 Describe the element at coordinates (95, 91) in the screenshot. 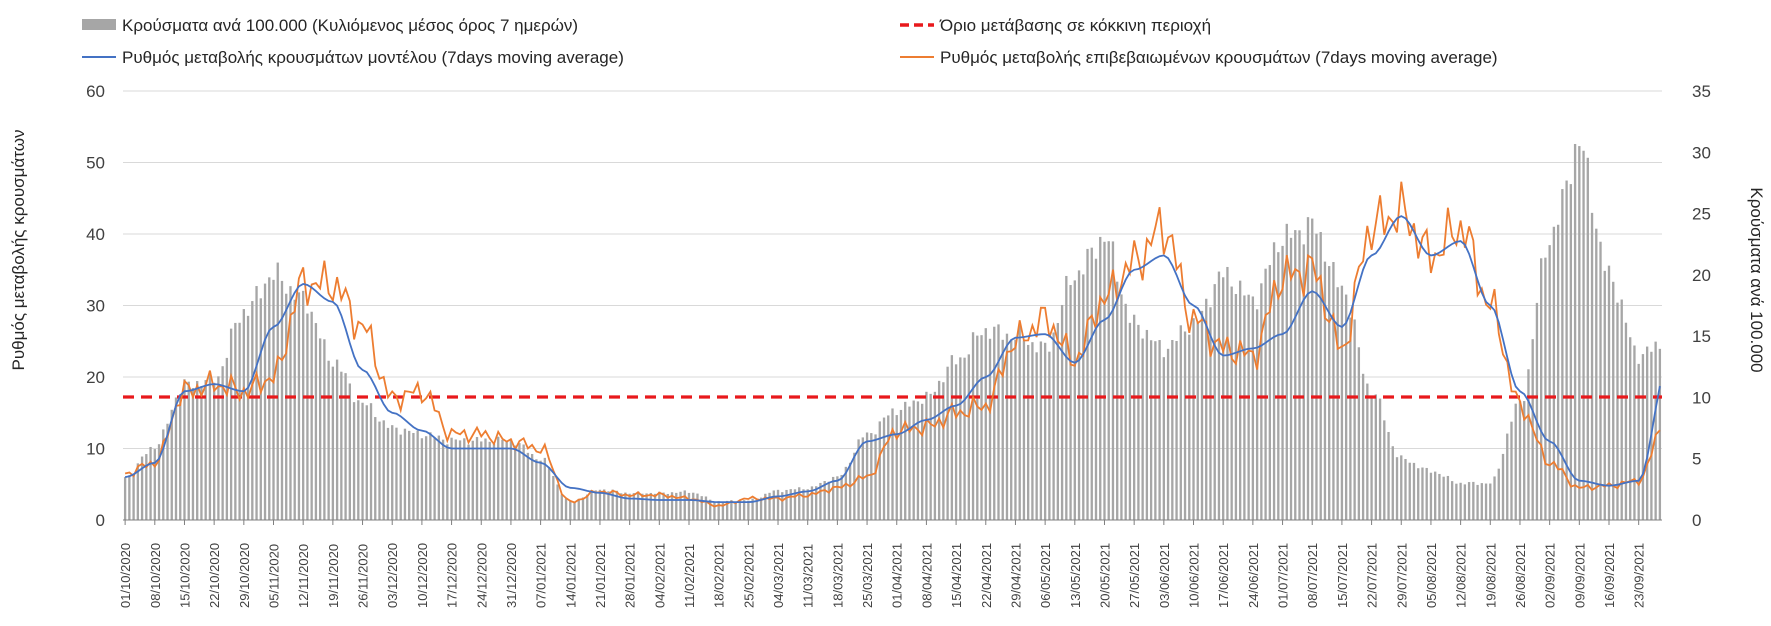

I see `y-tick-label-left: 60` at that location.